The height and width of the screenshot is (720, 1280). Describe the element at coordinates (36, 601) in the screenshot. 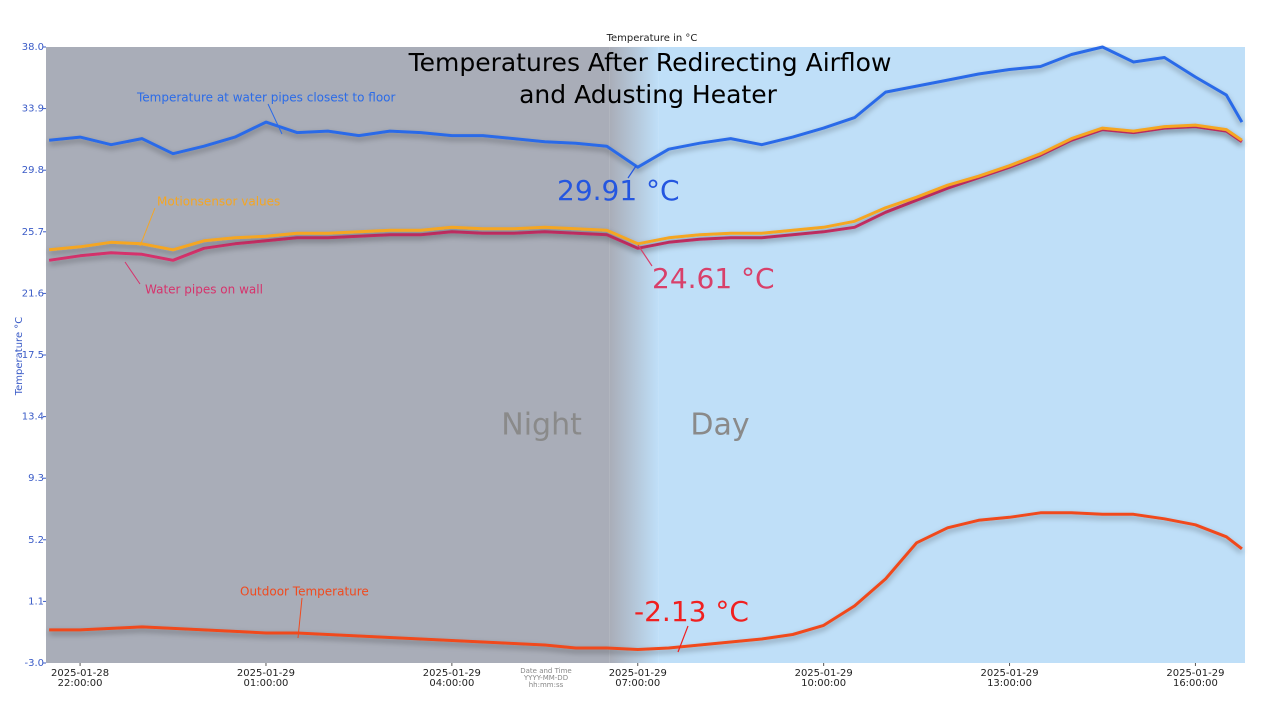

I see `y-tick-label: 1.1` at that location.